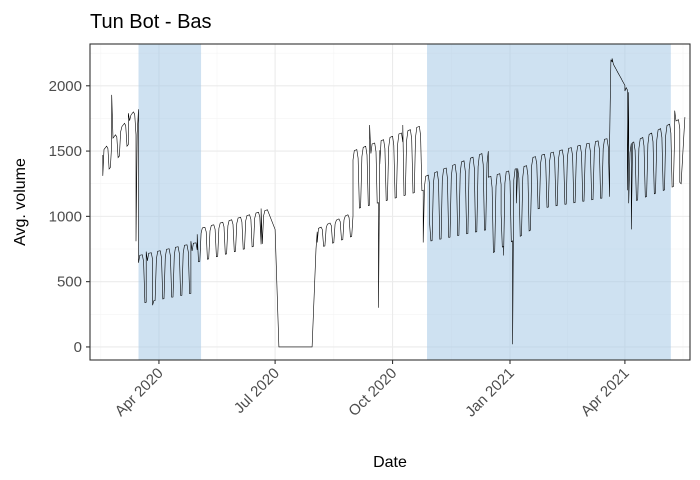 The height and width of the screenshot is (480, 700). I want to click on y-tick-label: 500, so click(69, 282).